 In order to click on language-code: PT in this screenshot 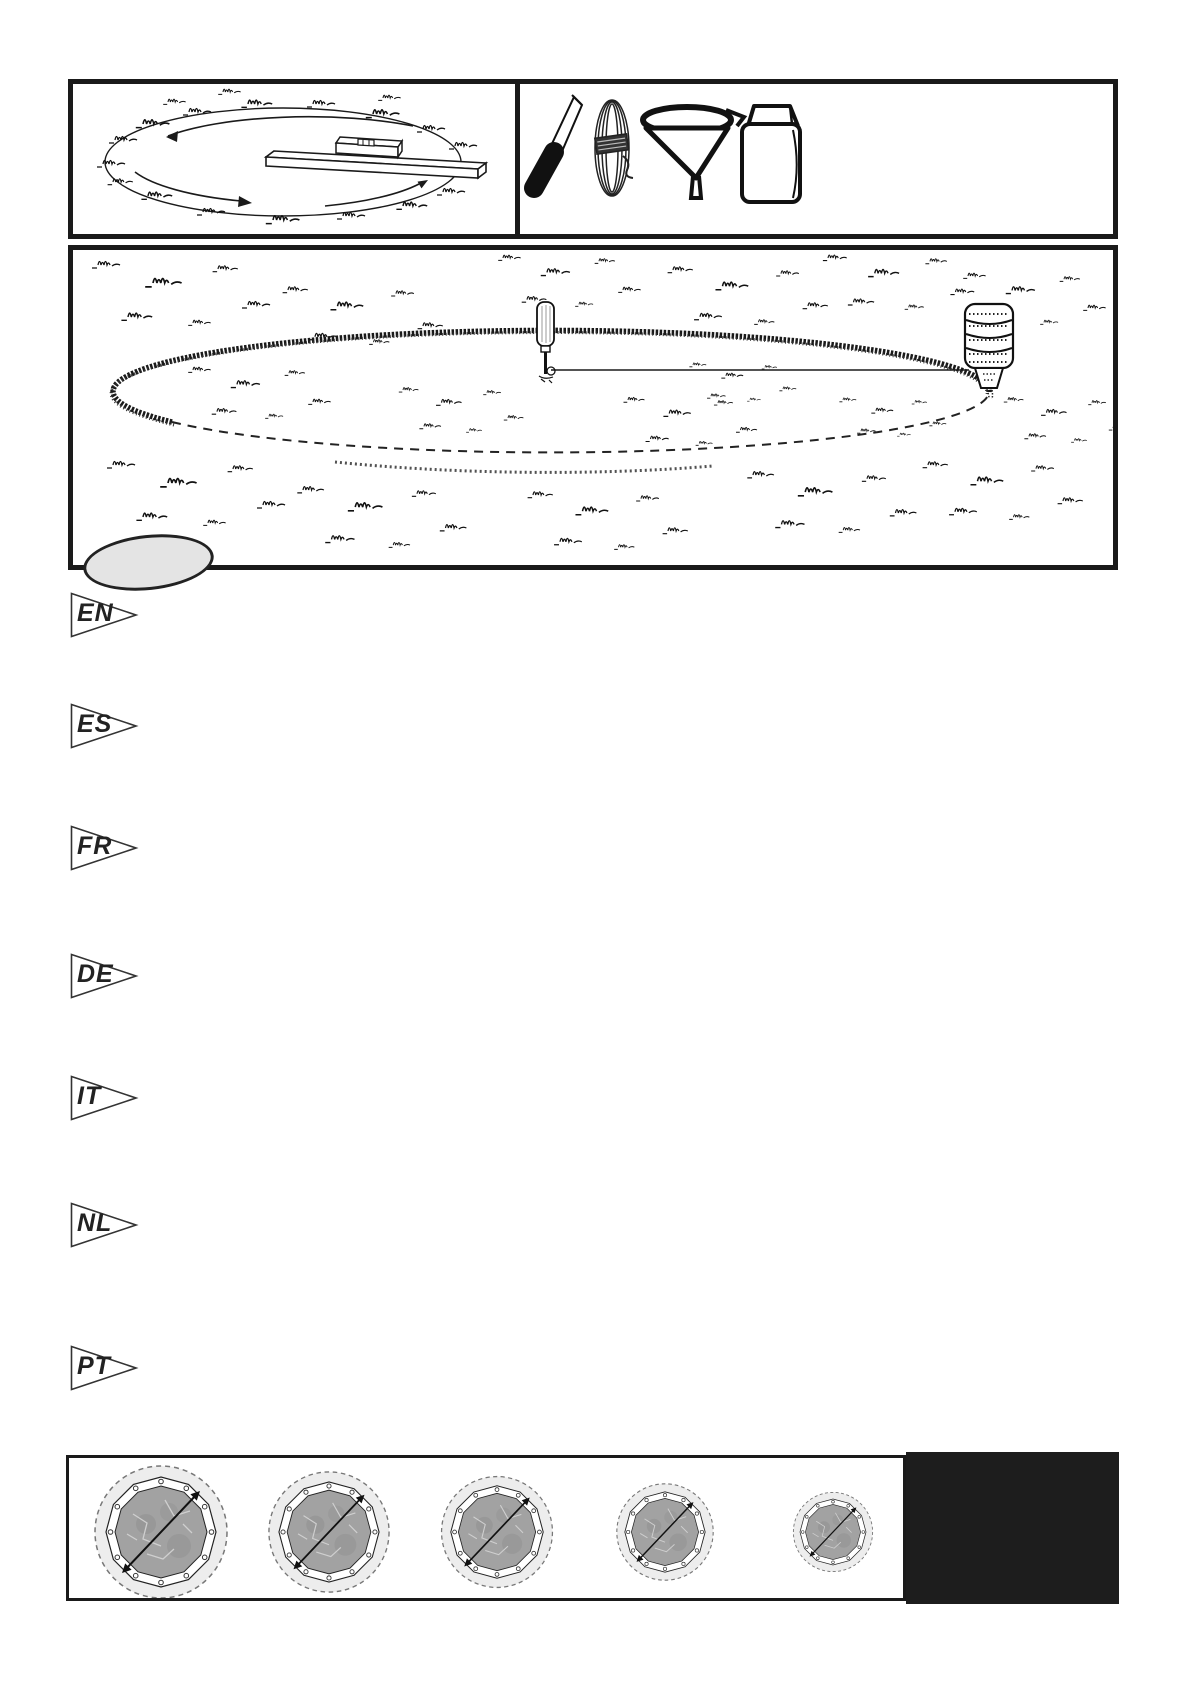, I will do `click(94, 1366)`.